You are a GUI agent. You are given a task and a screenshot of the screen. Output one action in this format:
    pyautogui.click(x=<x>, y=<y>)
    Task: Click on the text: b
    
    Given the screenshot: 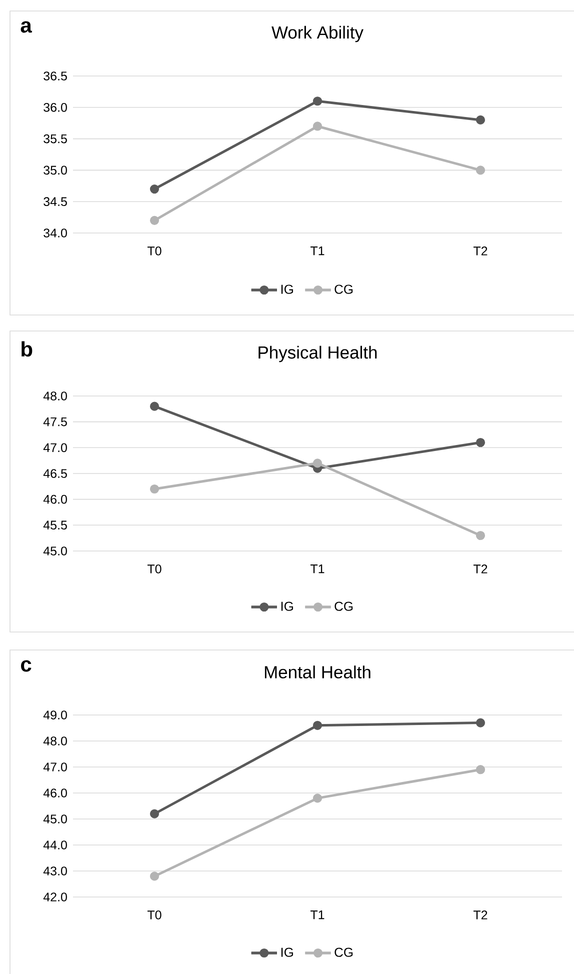 What is the action you would take?
    pyautogui.click(x=27, y=349)
    